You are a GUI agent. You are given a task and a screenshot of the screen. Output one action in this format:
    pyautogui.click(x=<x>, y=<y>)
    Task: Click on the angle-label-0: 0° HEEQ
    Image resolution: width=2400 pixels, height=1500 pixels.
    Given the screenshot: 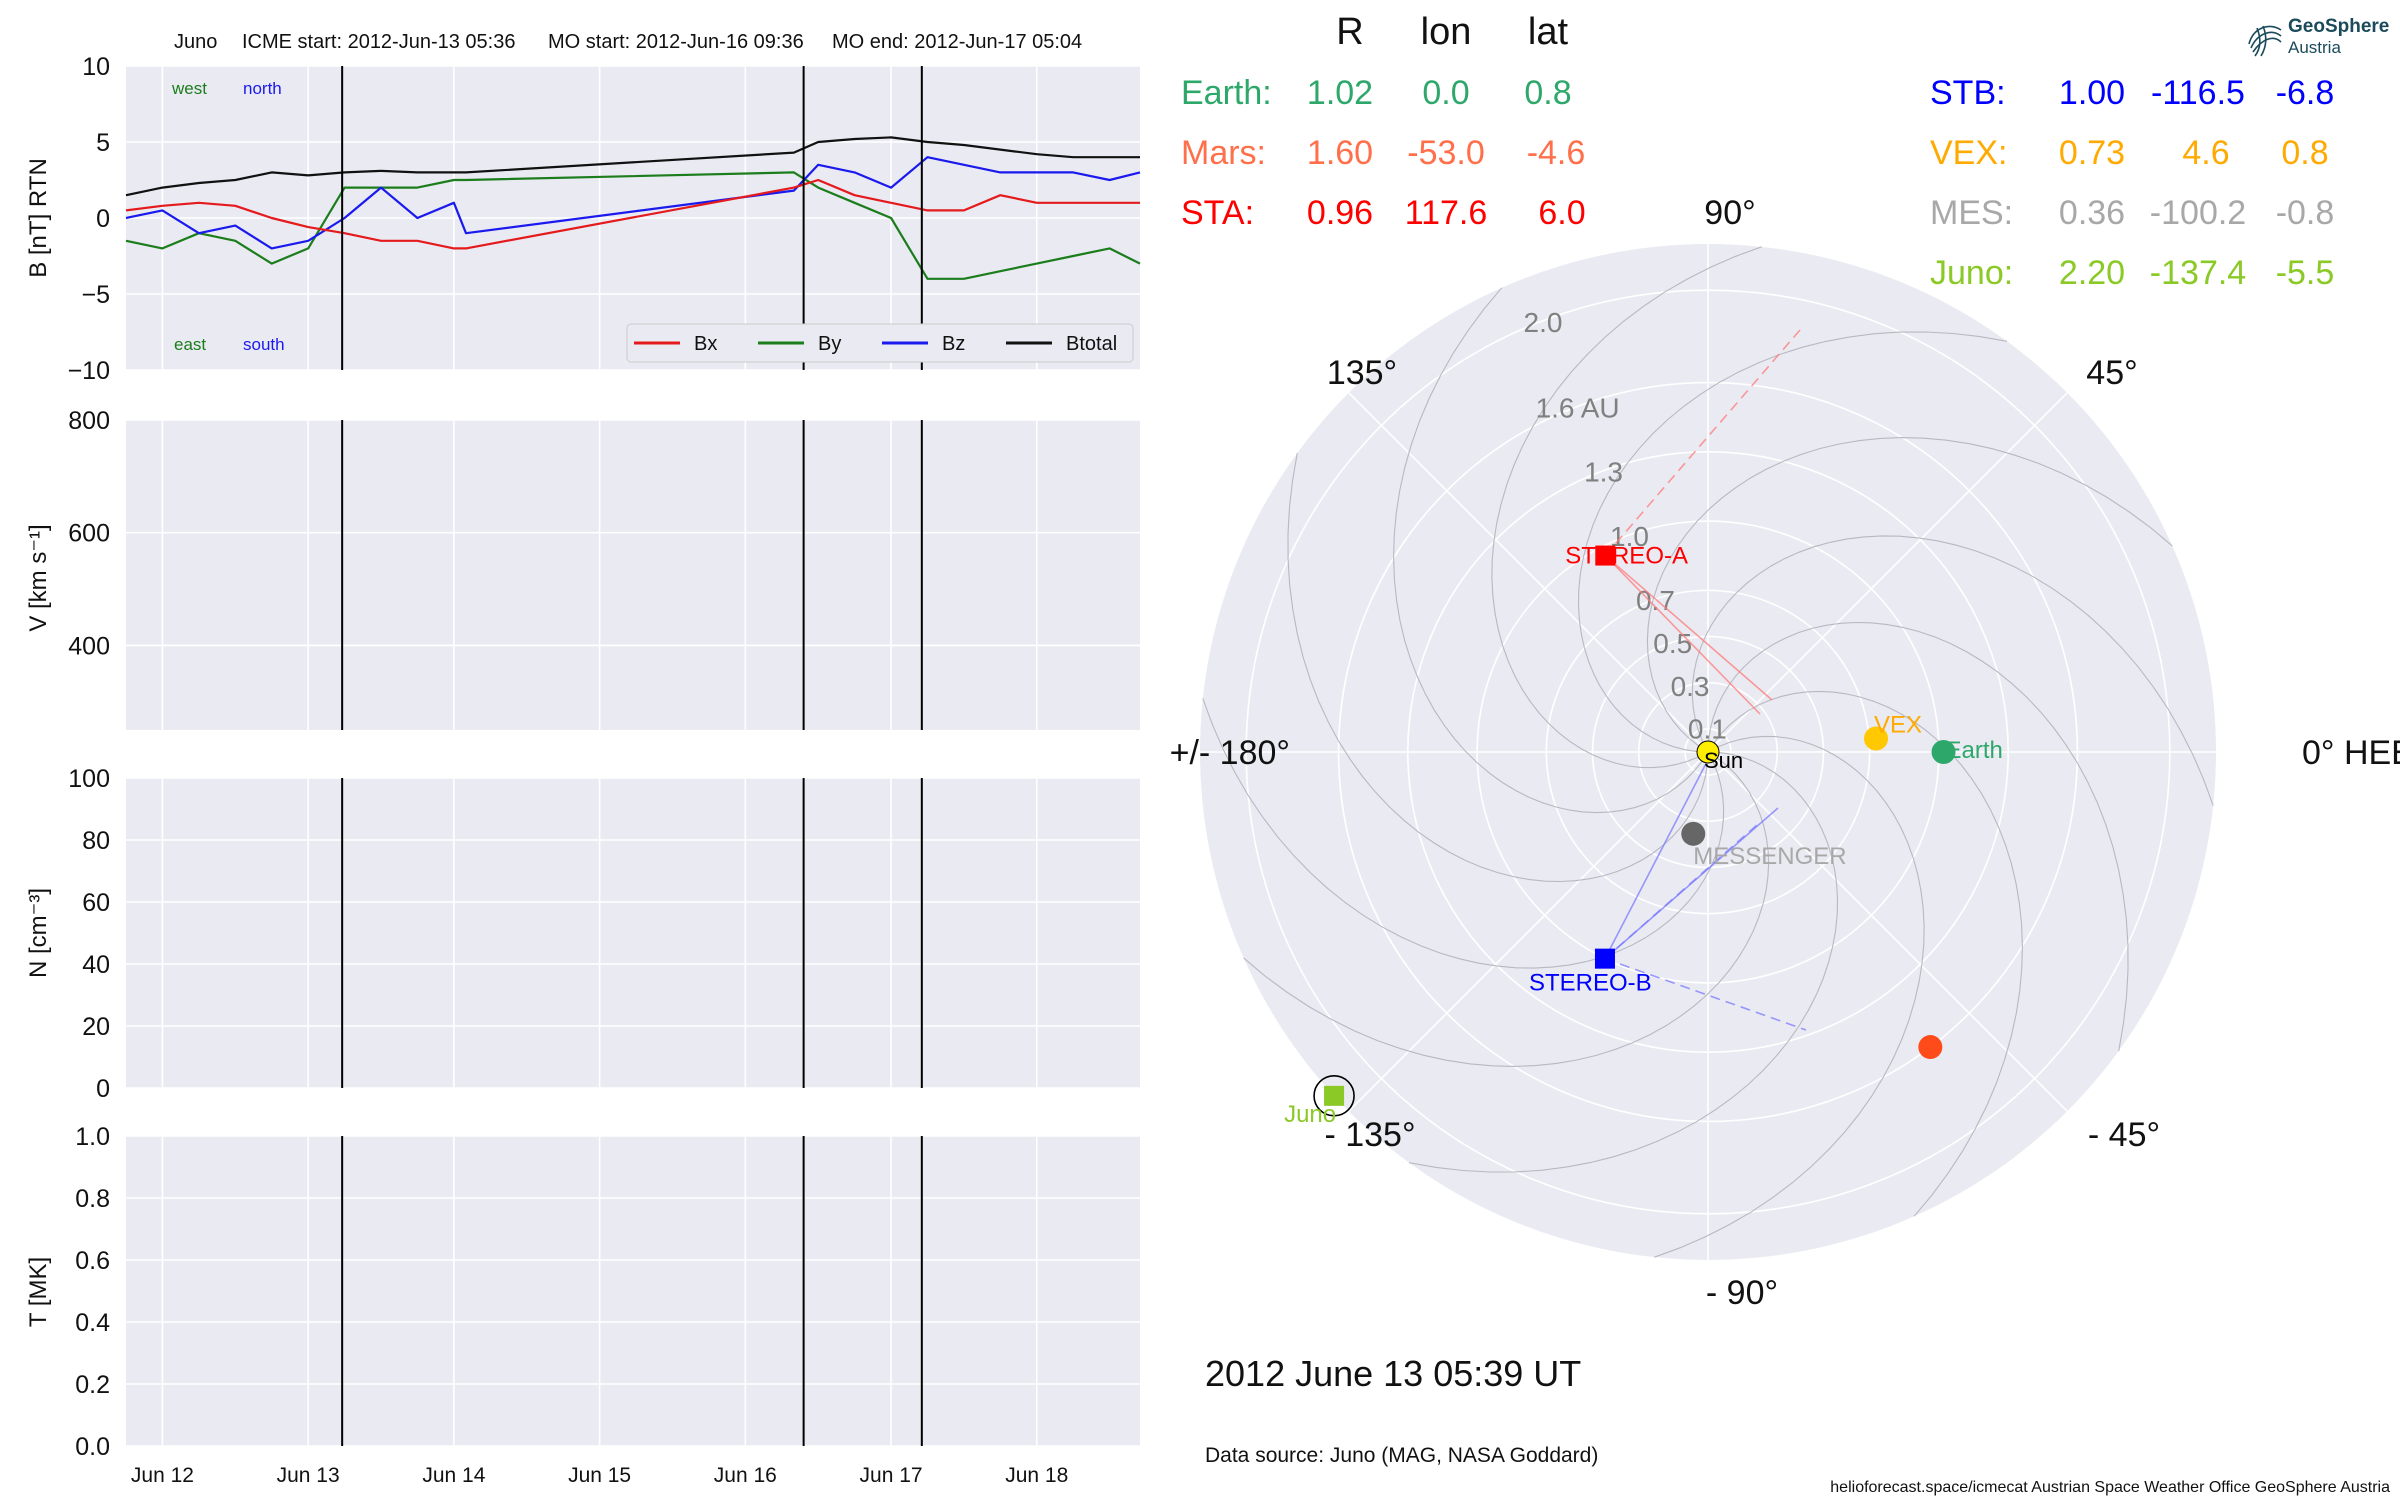 What is the action you would take?
    pyautogui.click(x=2351, y=753)
    